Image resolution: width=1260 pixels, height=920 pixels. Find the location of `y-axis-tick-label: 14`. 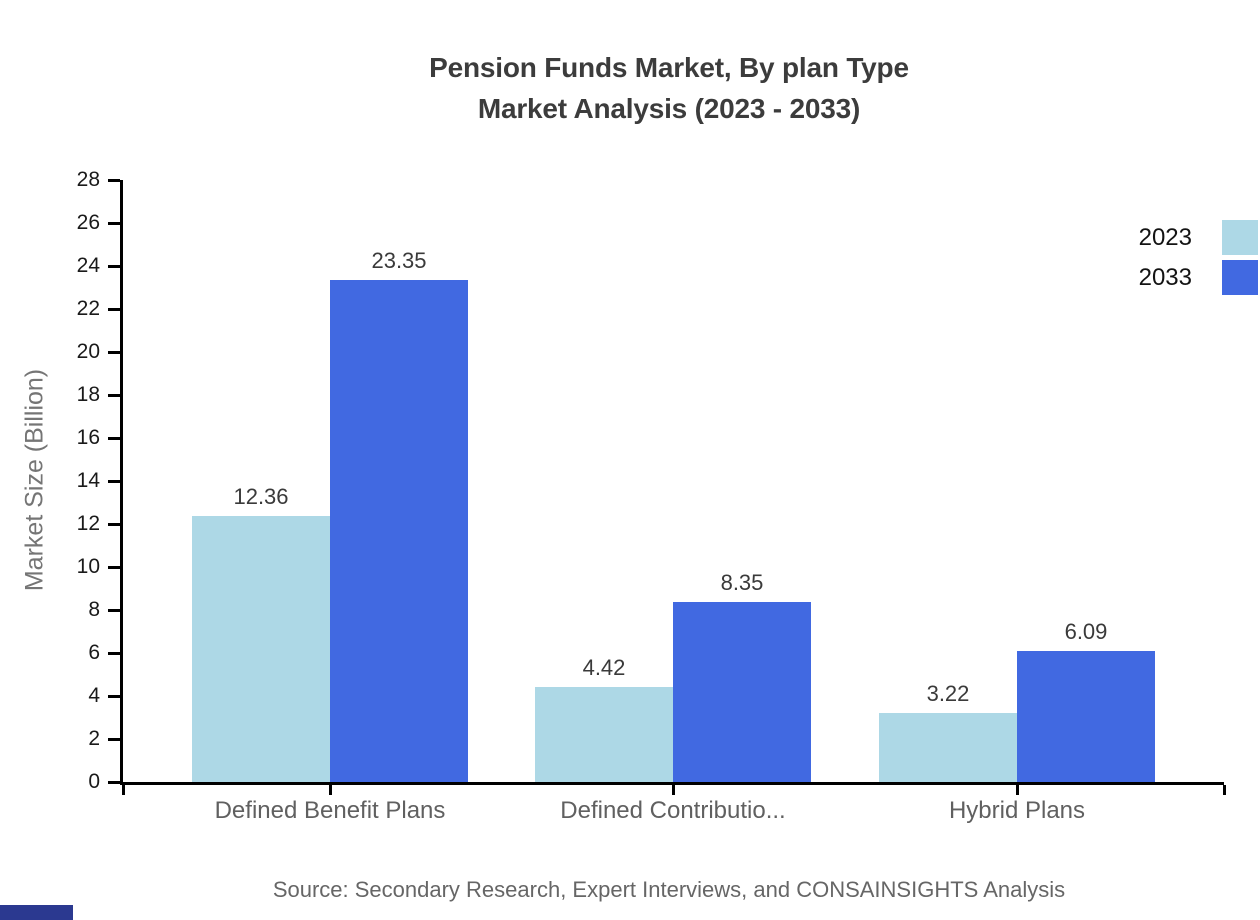

y-axis-tick-label: 14 is located at coordinates (88, 480).